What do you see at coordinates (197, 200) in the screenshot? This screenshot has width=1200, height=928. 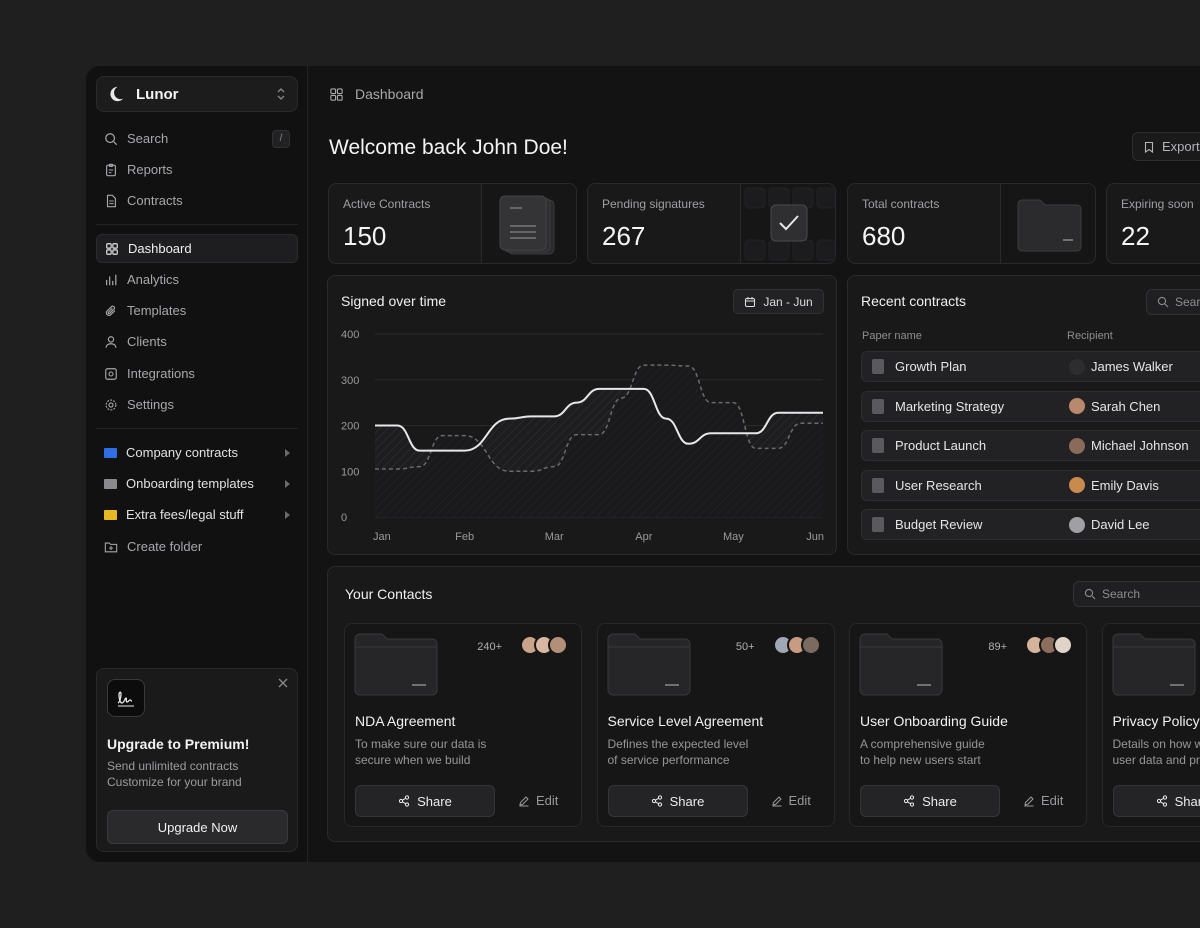 I see `sidebar-item-contracts: Contracts` at bounding box center [197, 200].